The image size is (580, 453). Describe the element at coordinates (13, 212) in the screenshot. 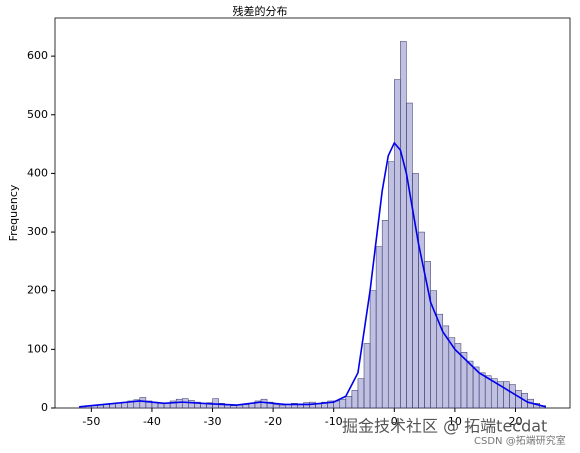

I see `y-axis-label: Frequency` at that location.